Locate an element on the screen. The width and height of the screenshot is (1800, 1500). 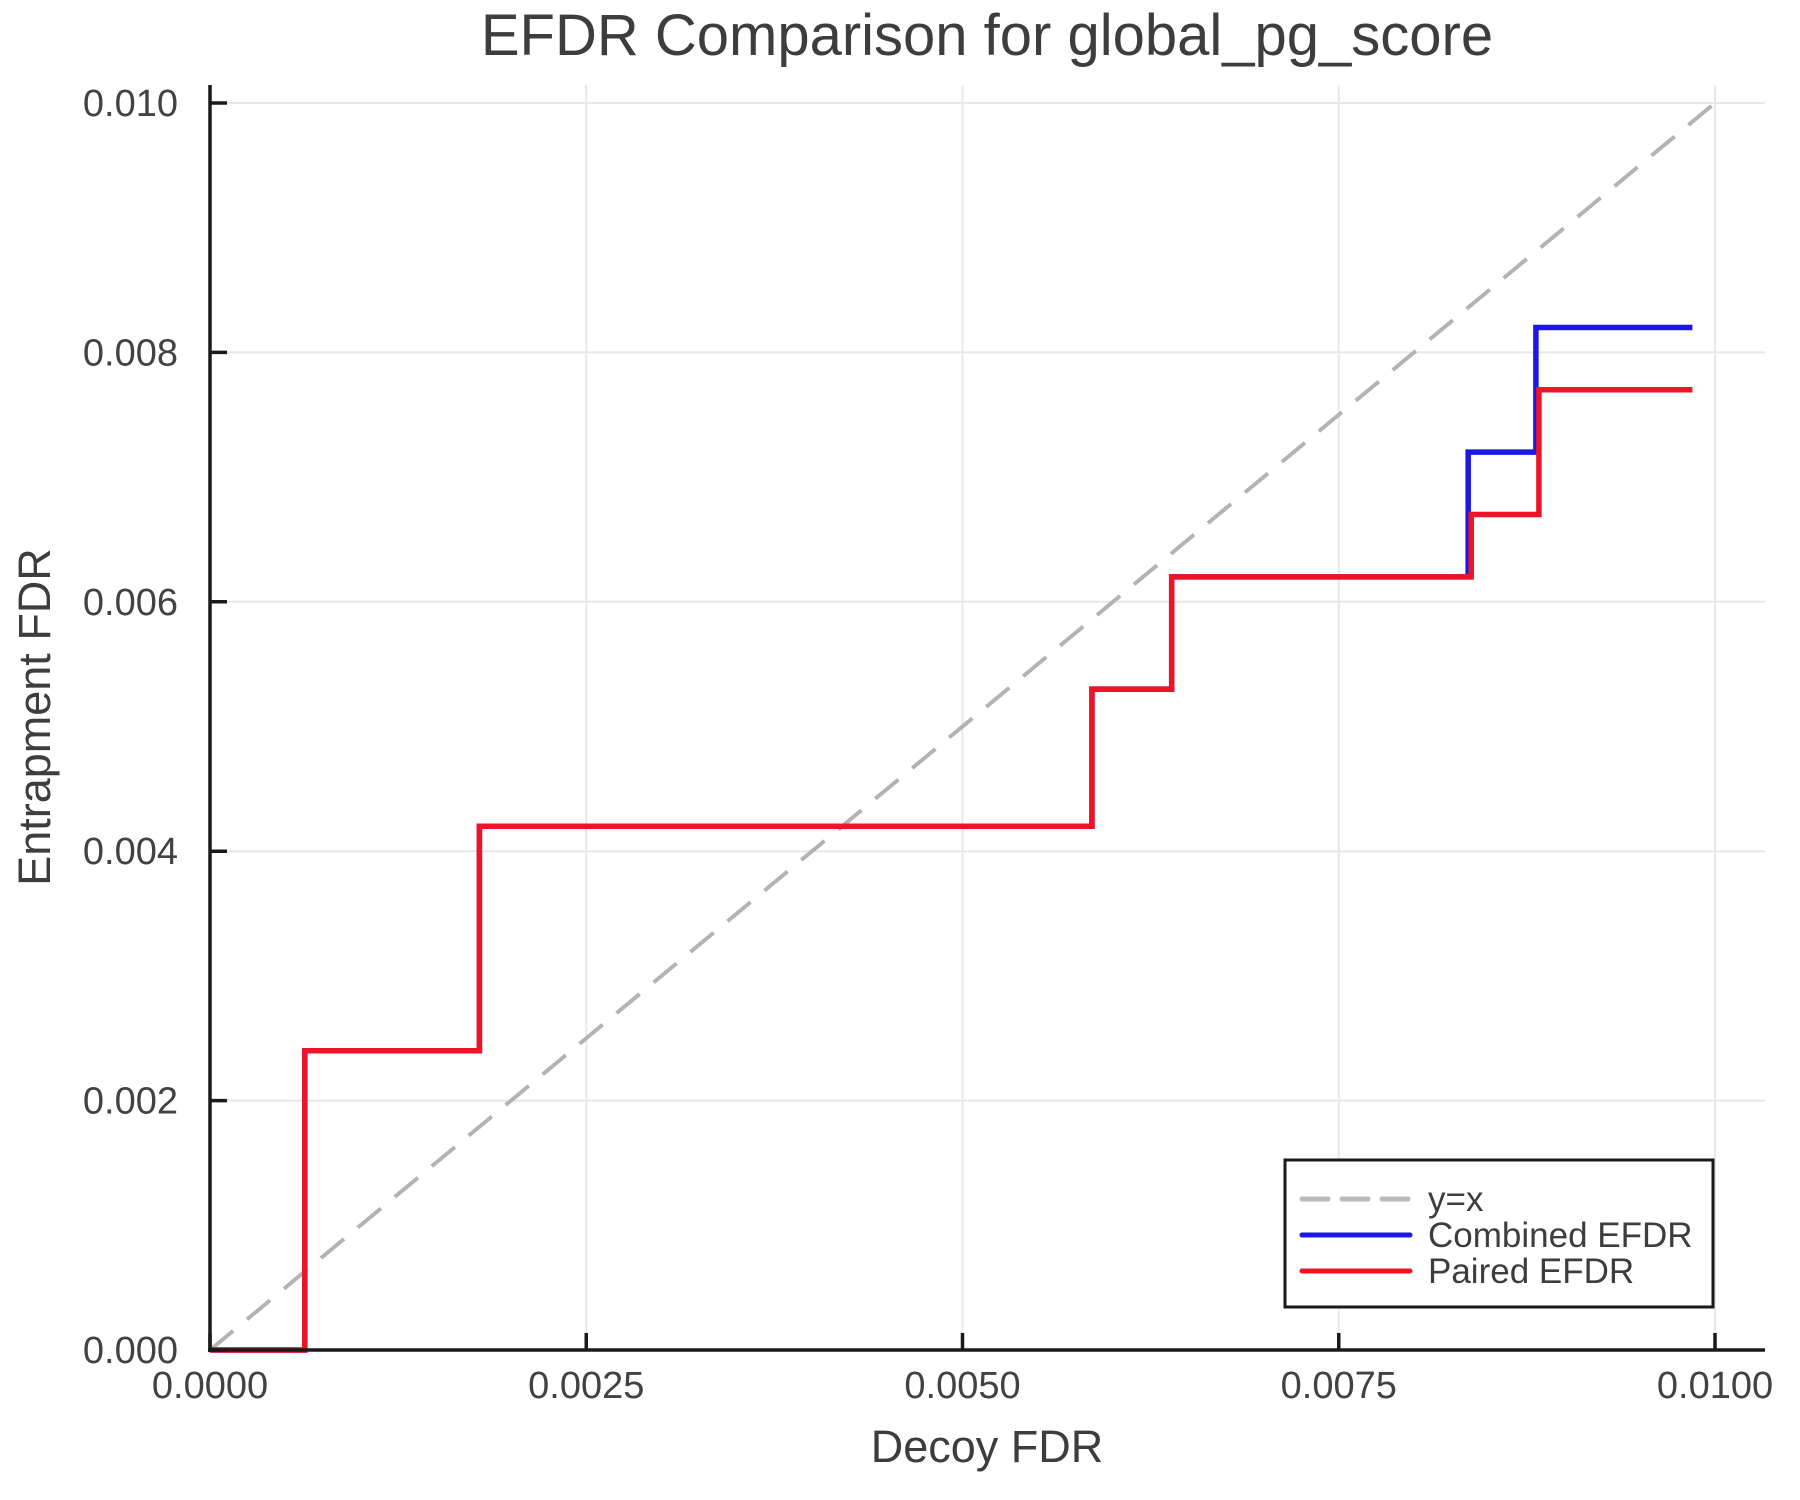
x-tick-label: 0.0000 is located at coordinates (210, 1386).